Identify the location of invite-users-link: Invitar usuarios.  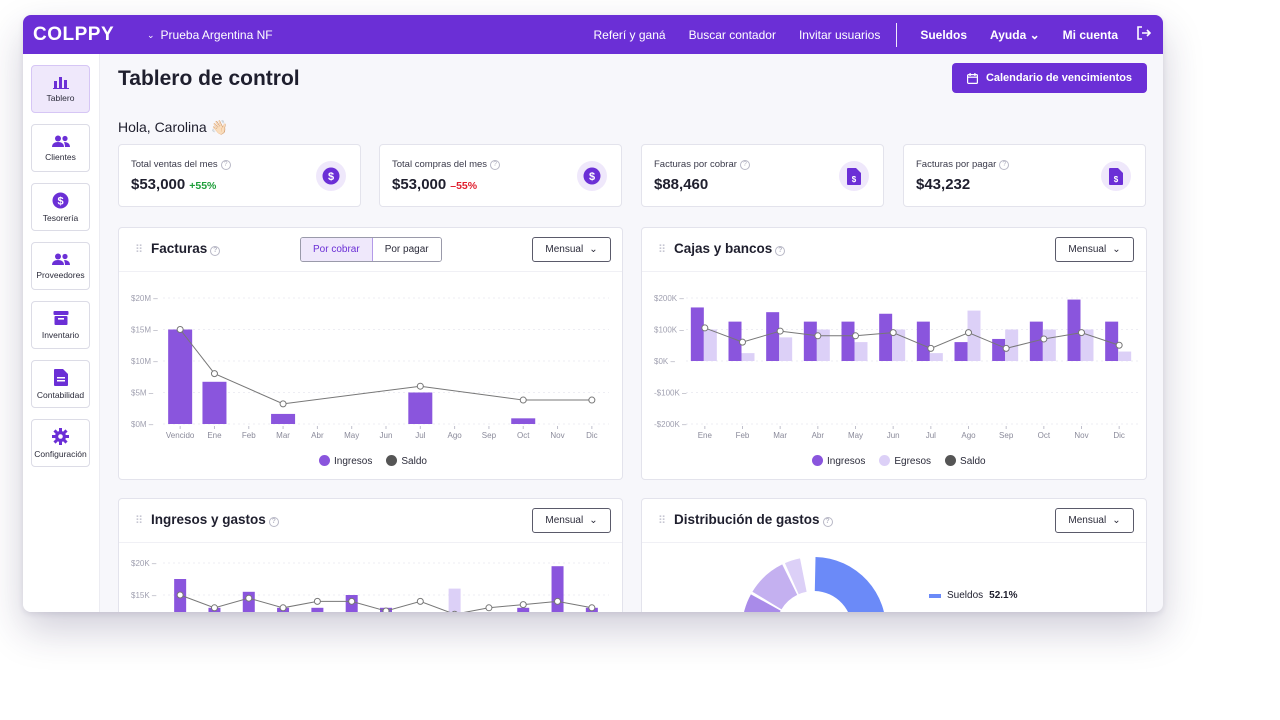
(839, 34).